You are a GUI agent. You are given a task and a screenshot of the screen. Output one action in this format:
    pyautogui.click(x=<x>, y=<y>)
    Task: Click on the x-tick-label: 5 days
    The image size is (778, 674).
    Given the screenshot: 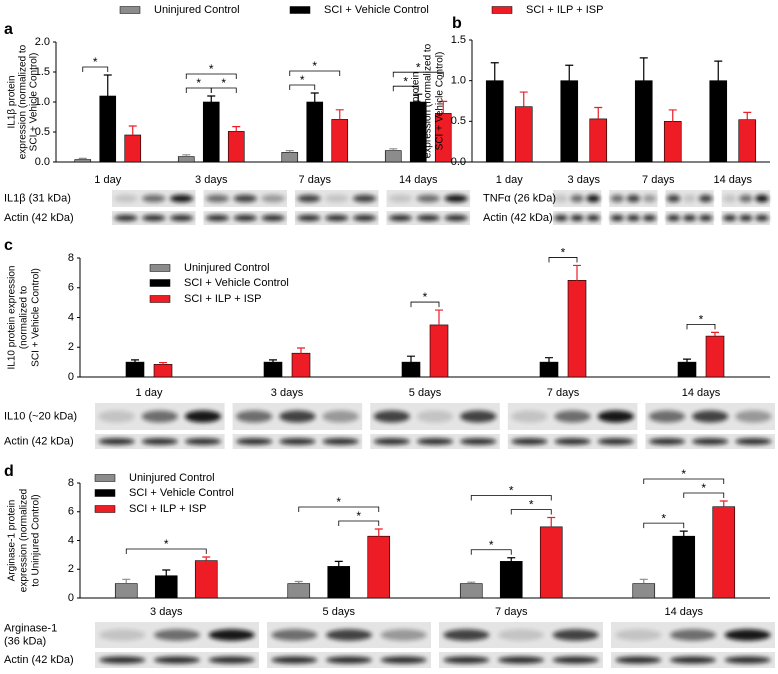 What is the action you would take?
    pyautogui.click(x=425, y=393)
    